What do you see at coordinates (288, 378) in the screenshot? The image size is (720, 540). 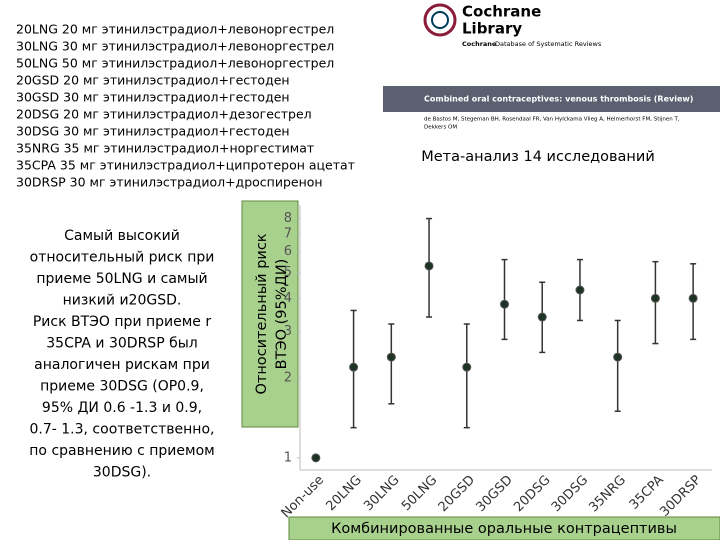 I see `y-tick-label: 2` at bounding box center [288, 378].